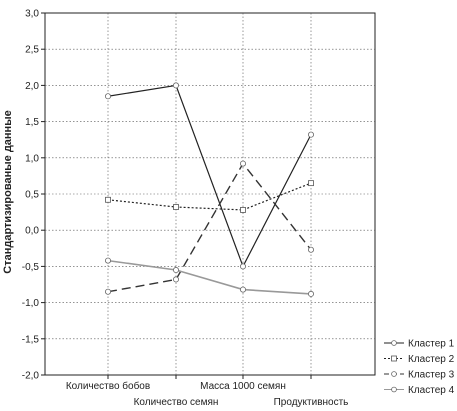 The image size is (457, 411). I want to click on legend-label: Кластер 3, so click(431, 375).